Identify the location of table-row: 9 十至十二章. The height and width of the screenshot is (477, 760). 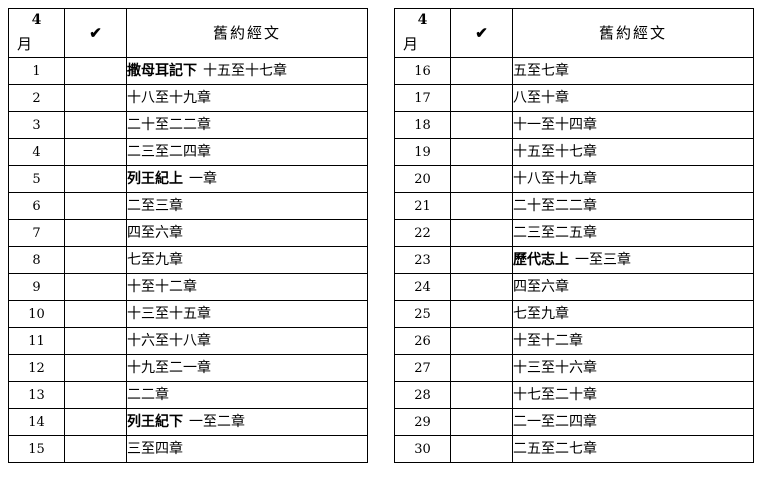
(188, 287).